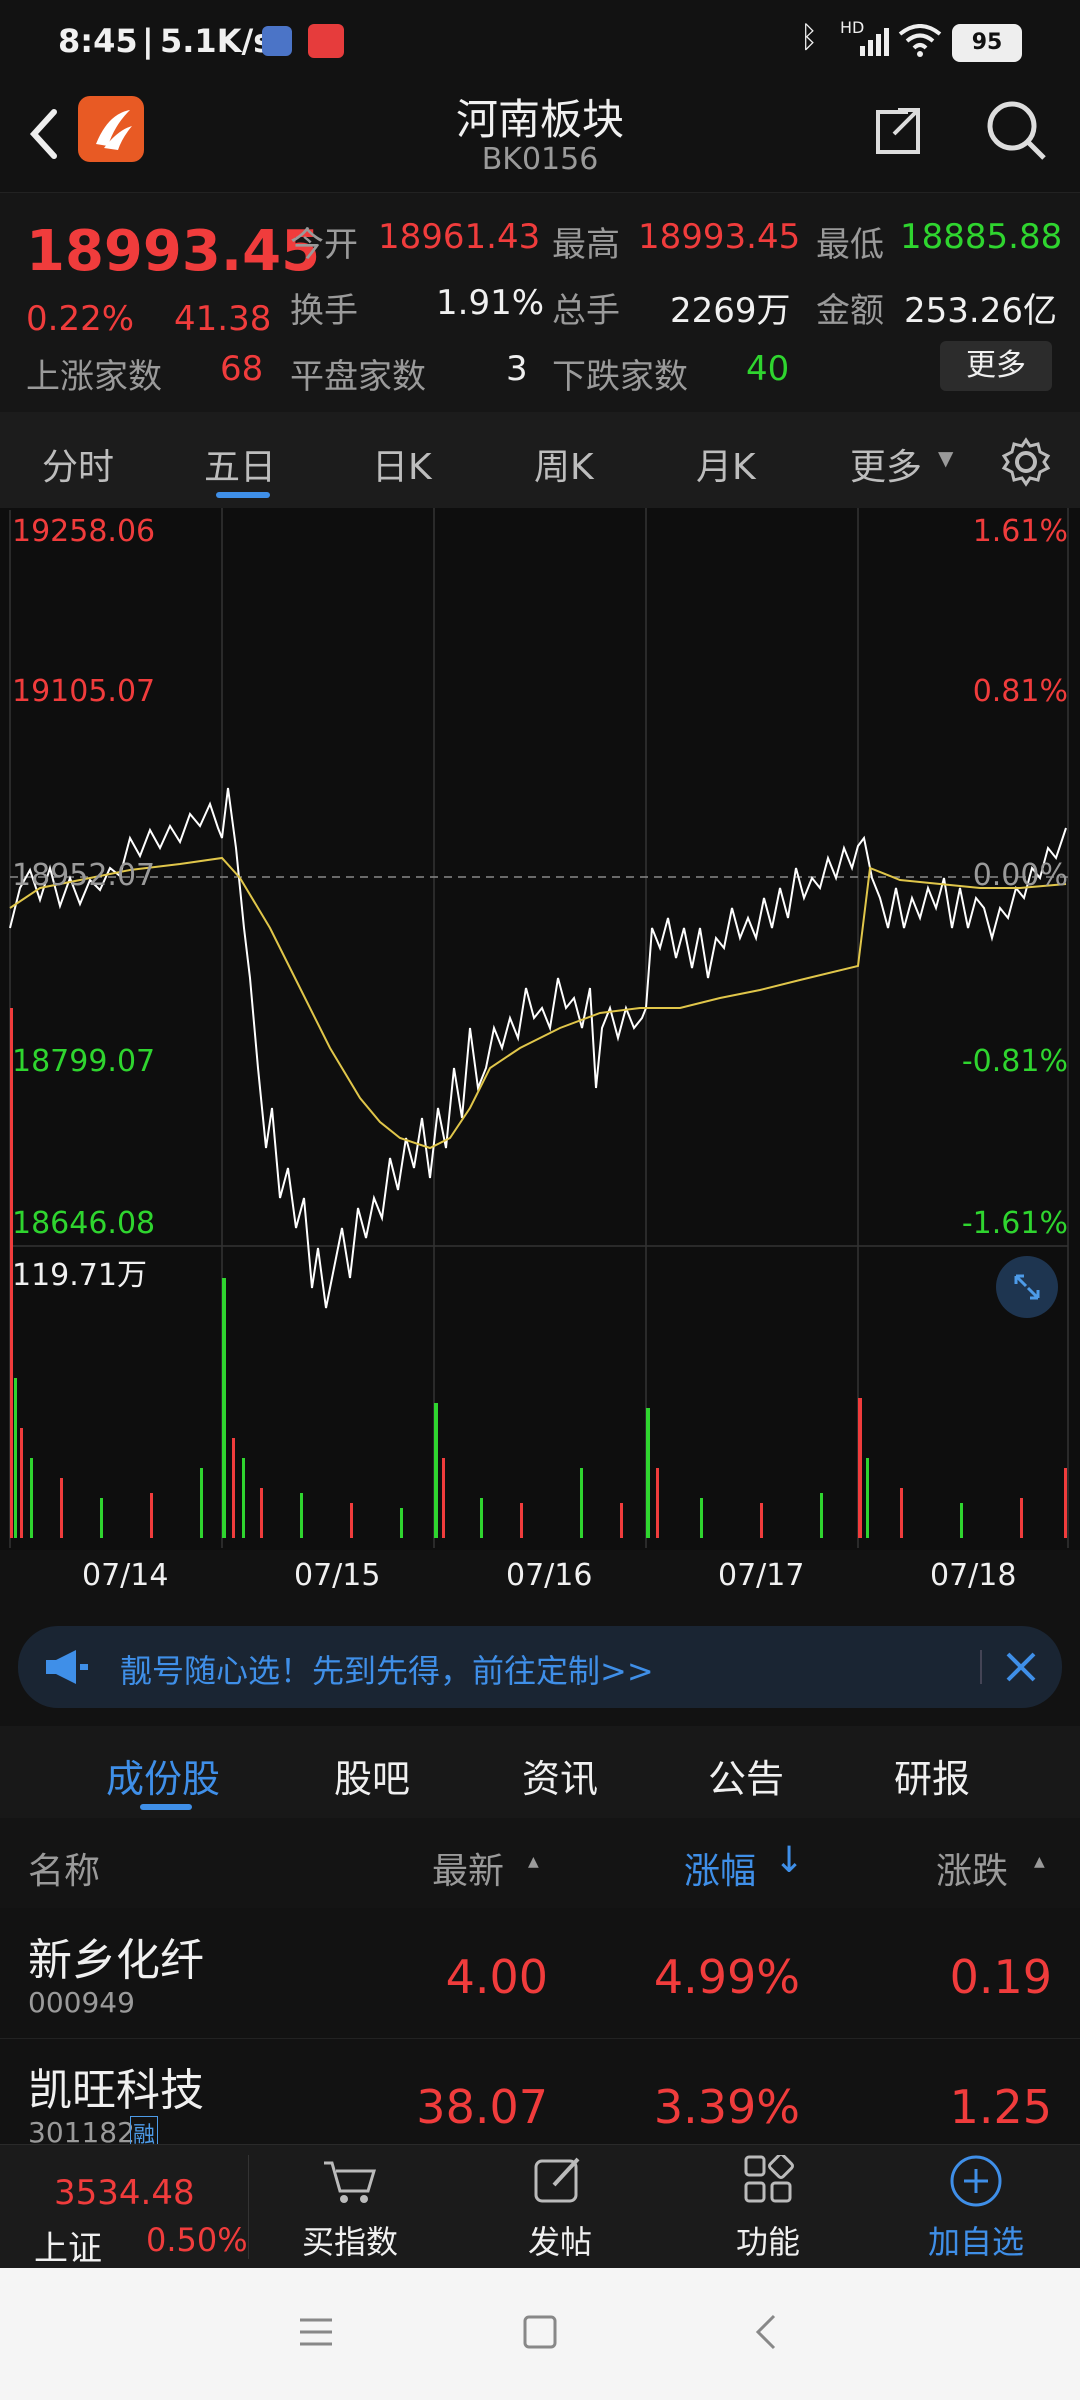  I want to click on status-speed: 5.1K/s, so click(216, 41).